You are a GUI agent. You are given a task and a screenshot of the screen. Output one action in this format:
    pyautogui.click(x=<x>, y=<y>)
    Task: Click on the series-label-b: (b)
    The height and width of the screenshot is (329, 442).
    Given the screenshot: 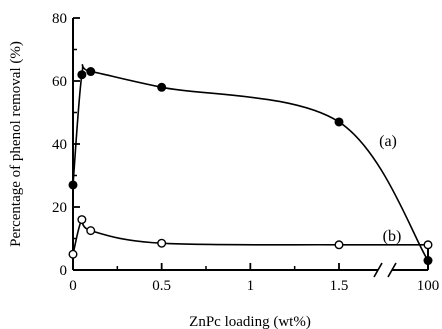 What is the action you would take?
    pyautogui.click(x=392, y=236)
    